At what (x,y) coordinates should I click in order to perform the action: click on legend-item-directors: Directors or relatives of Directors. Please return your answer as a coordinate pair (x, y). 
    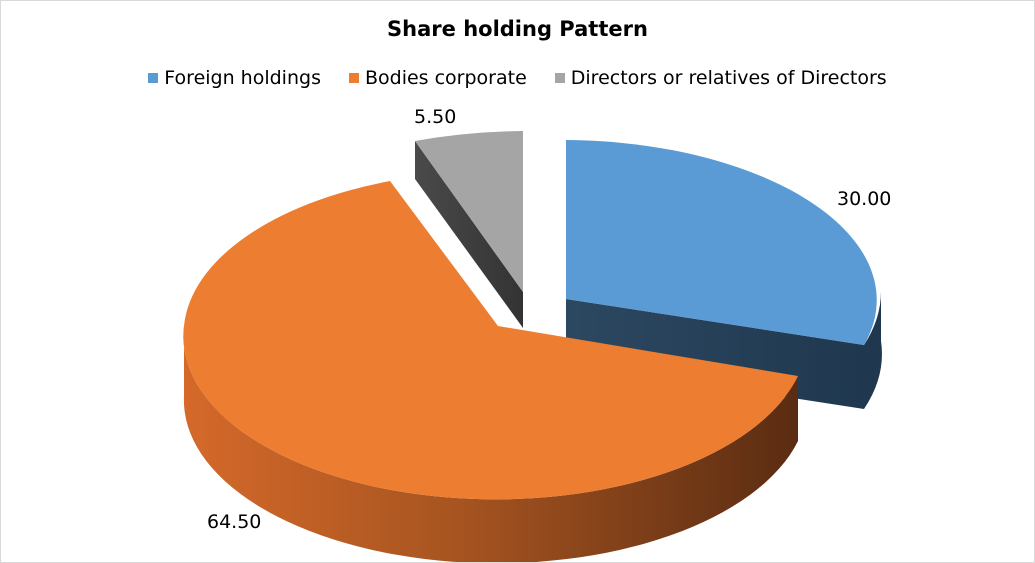
    Looking at the image, I should click on (720, 78).